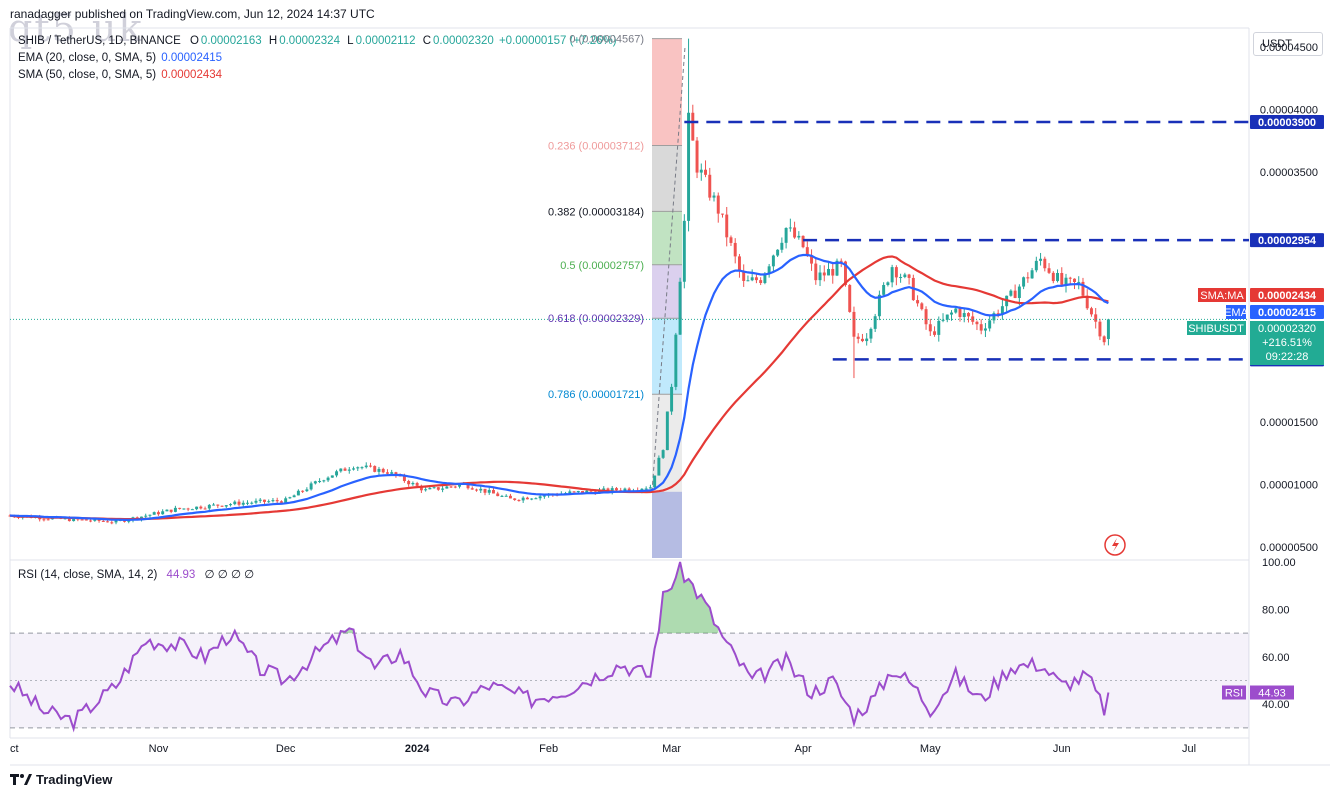 The width and height of the screenshot is (1339, 798). What do you see at coordinates (87, 58) in the screenshot?
I see `ema-legend-label: EMA (20, close, 0, SMA, 5)` at bounding box center [87, 58].